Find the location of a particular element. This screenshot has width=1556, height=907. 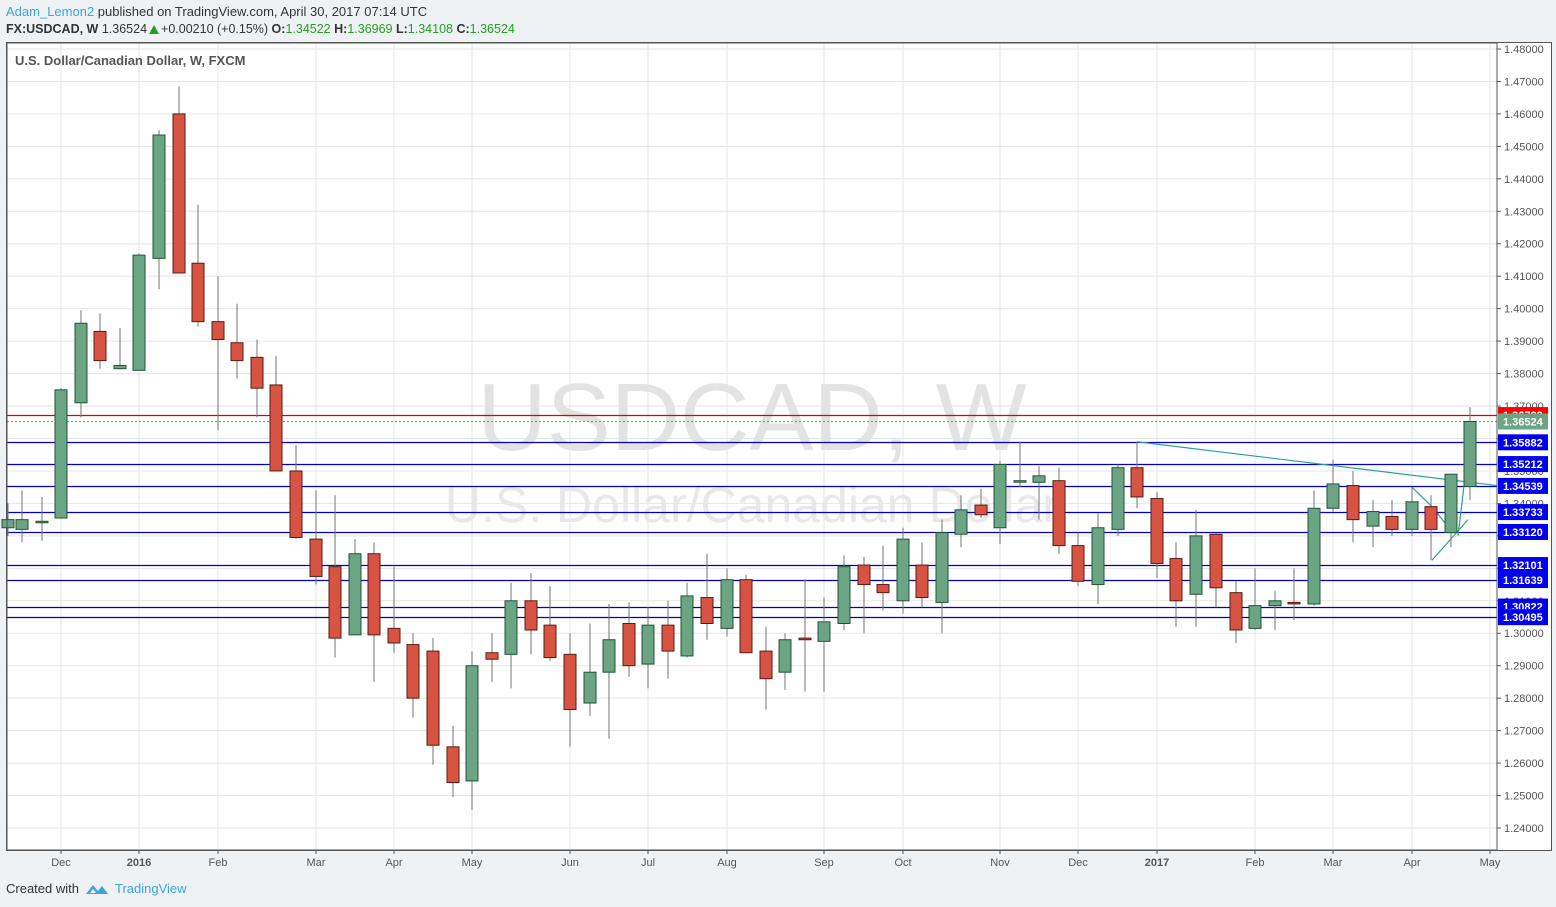

x-tick-label: Jul is located at coordinates (648, 863).